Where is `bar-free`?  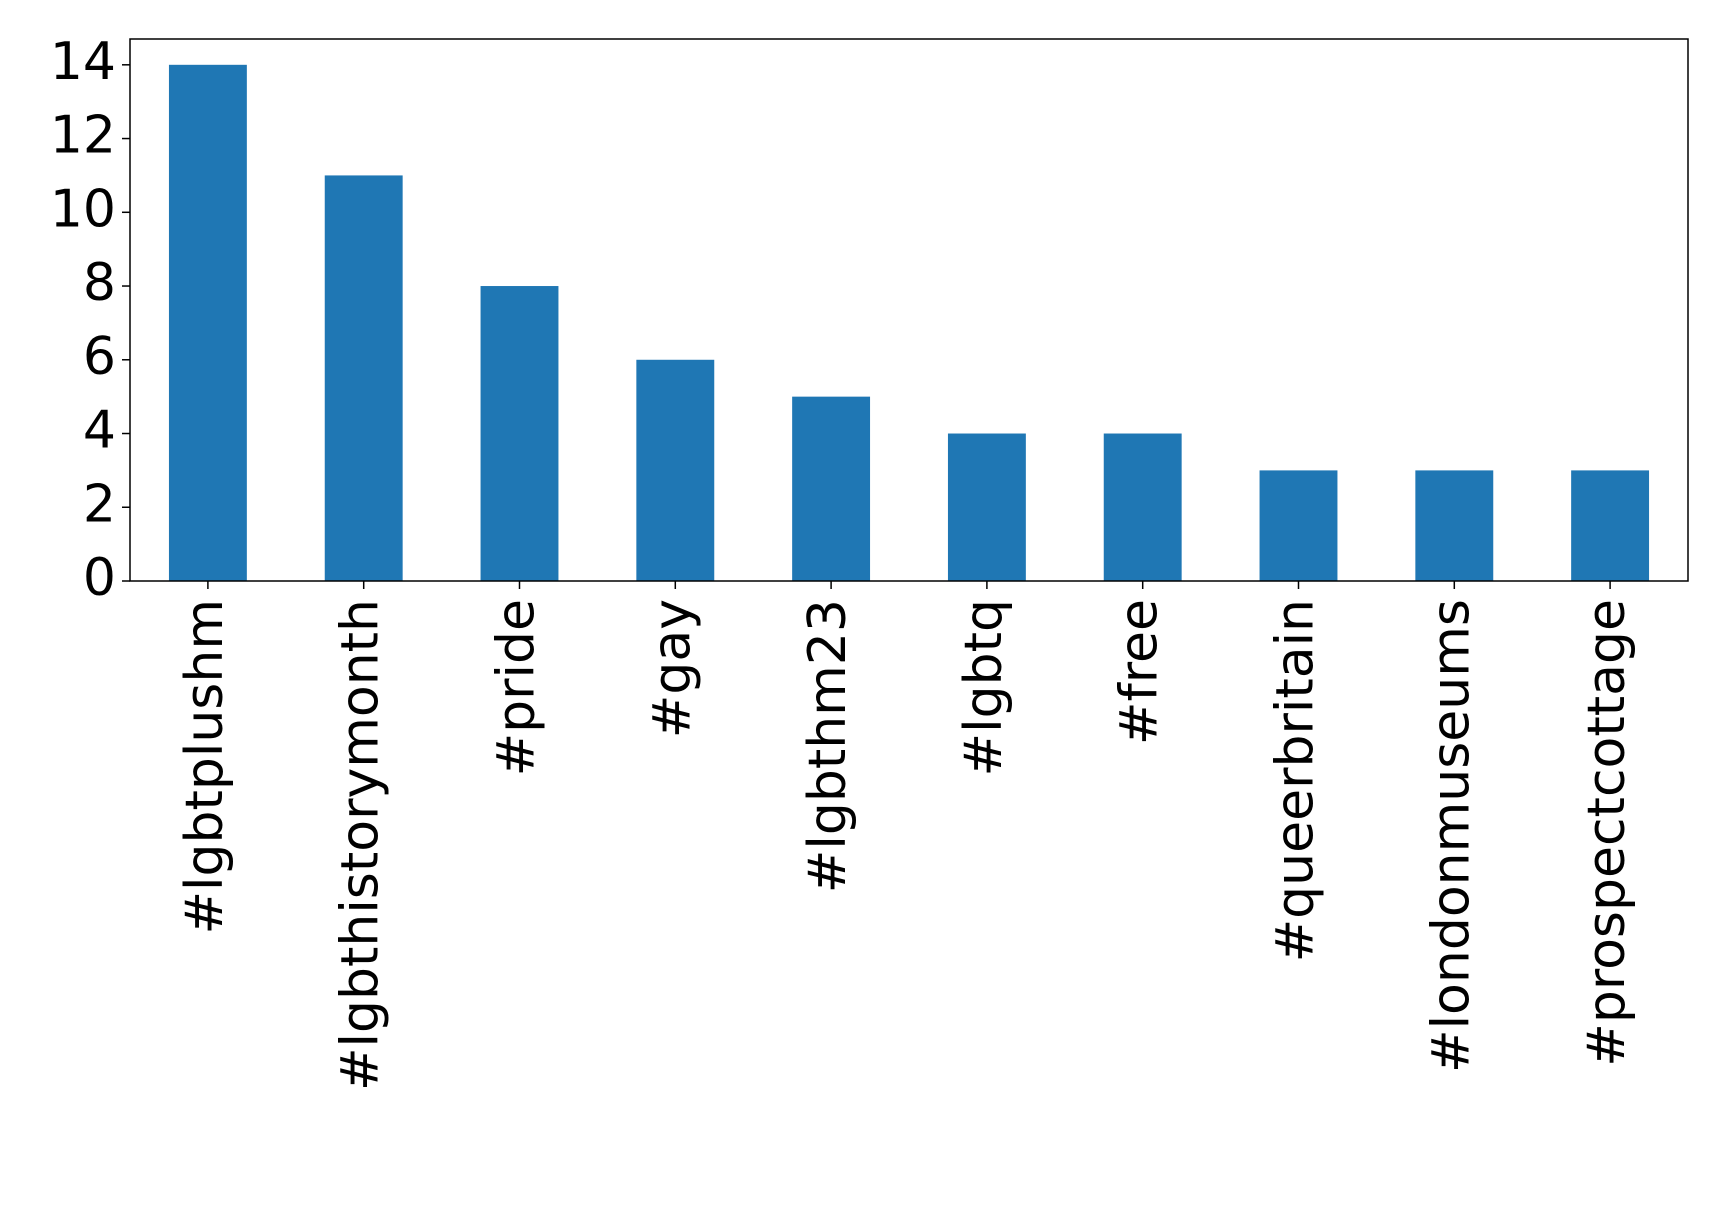
bar-free is located at coordinates (1142, 507).